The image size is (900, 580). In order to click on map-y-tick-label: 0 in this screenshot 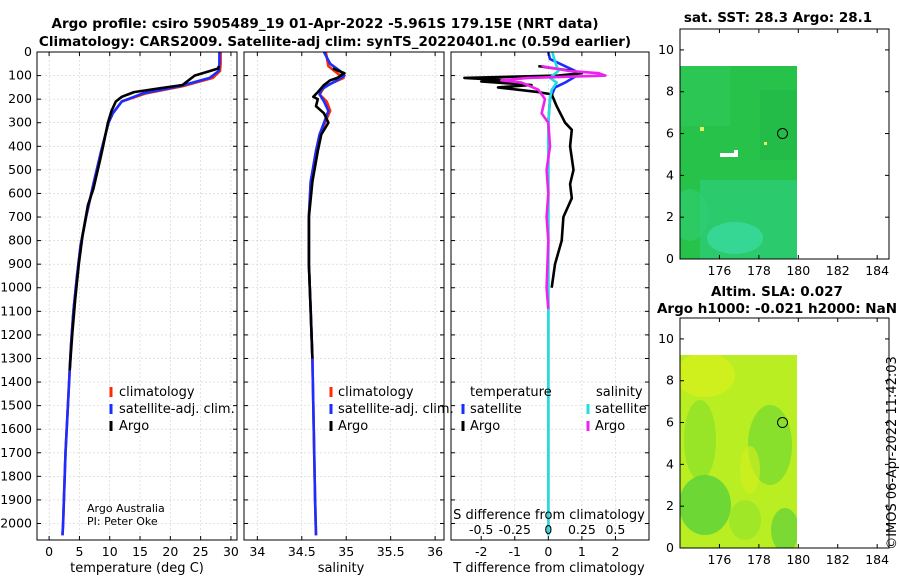, I will do `click(670, 258)`.